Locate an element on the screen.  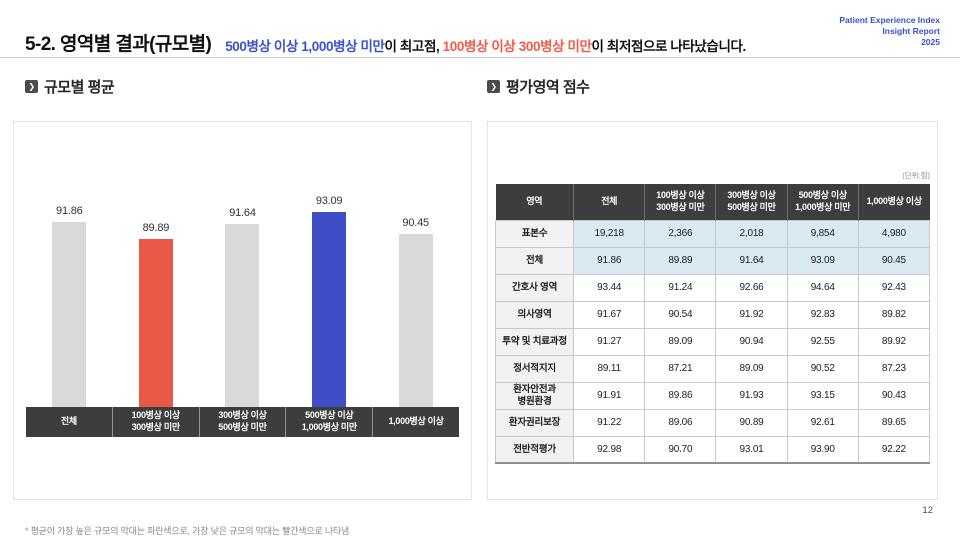
score-cell: 89.82 is located at coordinates (894, 314).